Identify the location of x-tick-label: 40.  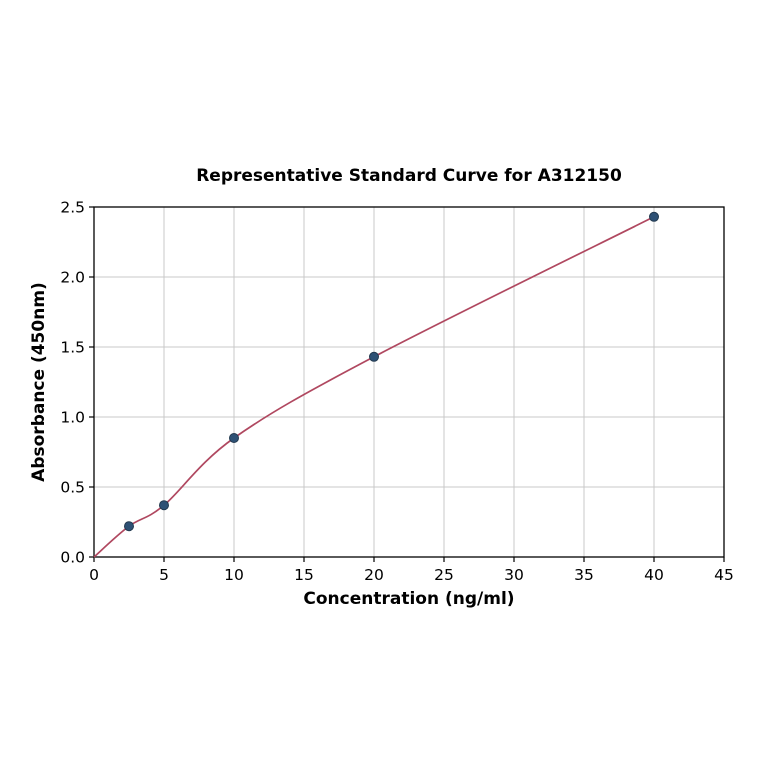
(654, 575).